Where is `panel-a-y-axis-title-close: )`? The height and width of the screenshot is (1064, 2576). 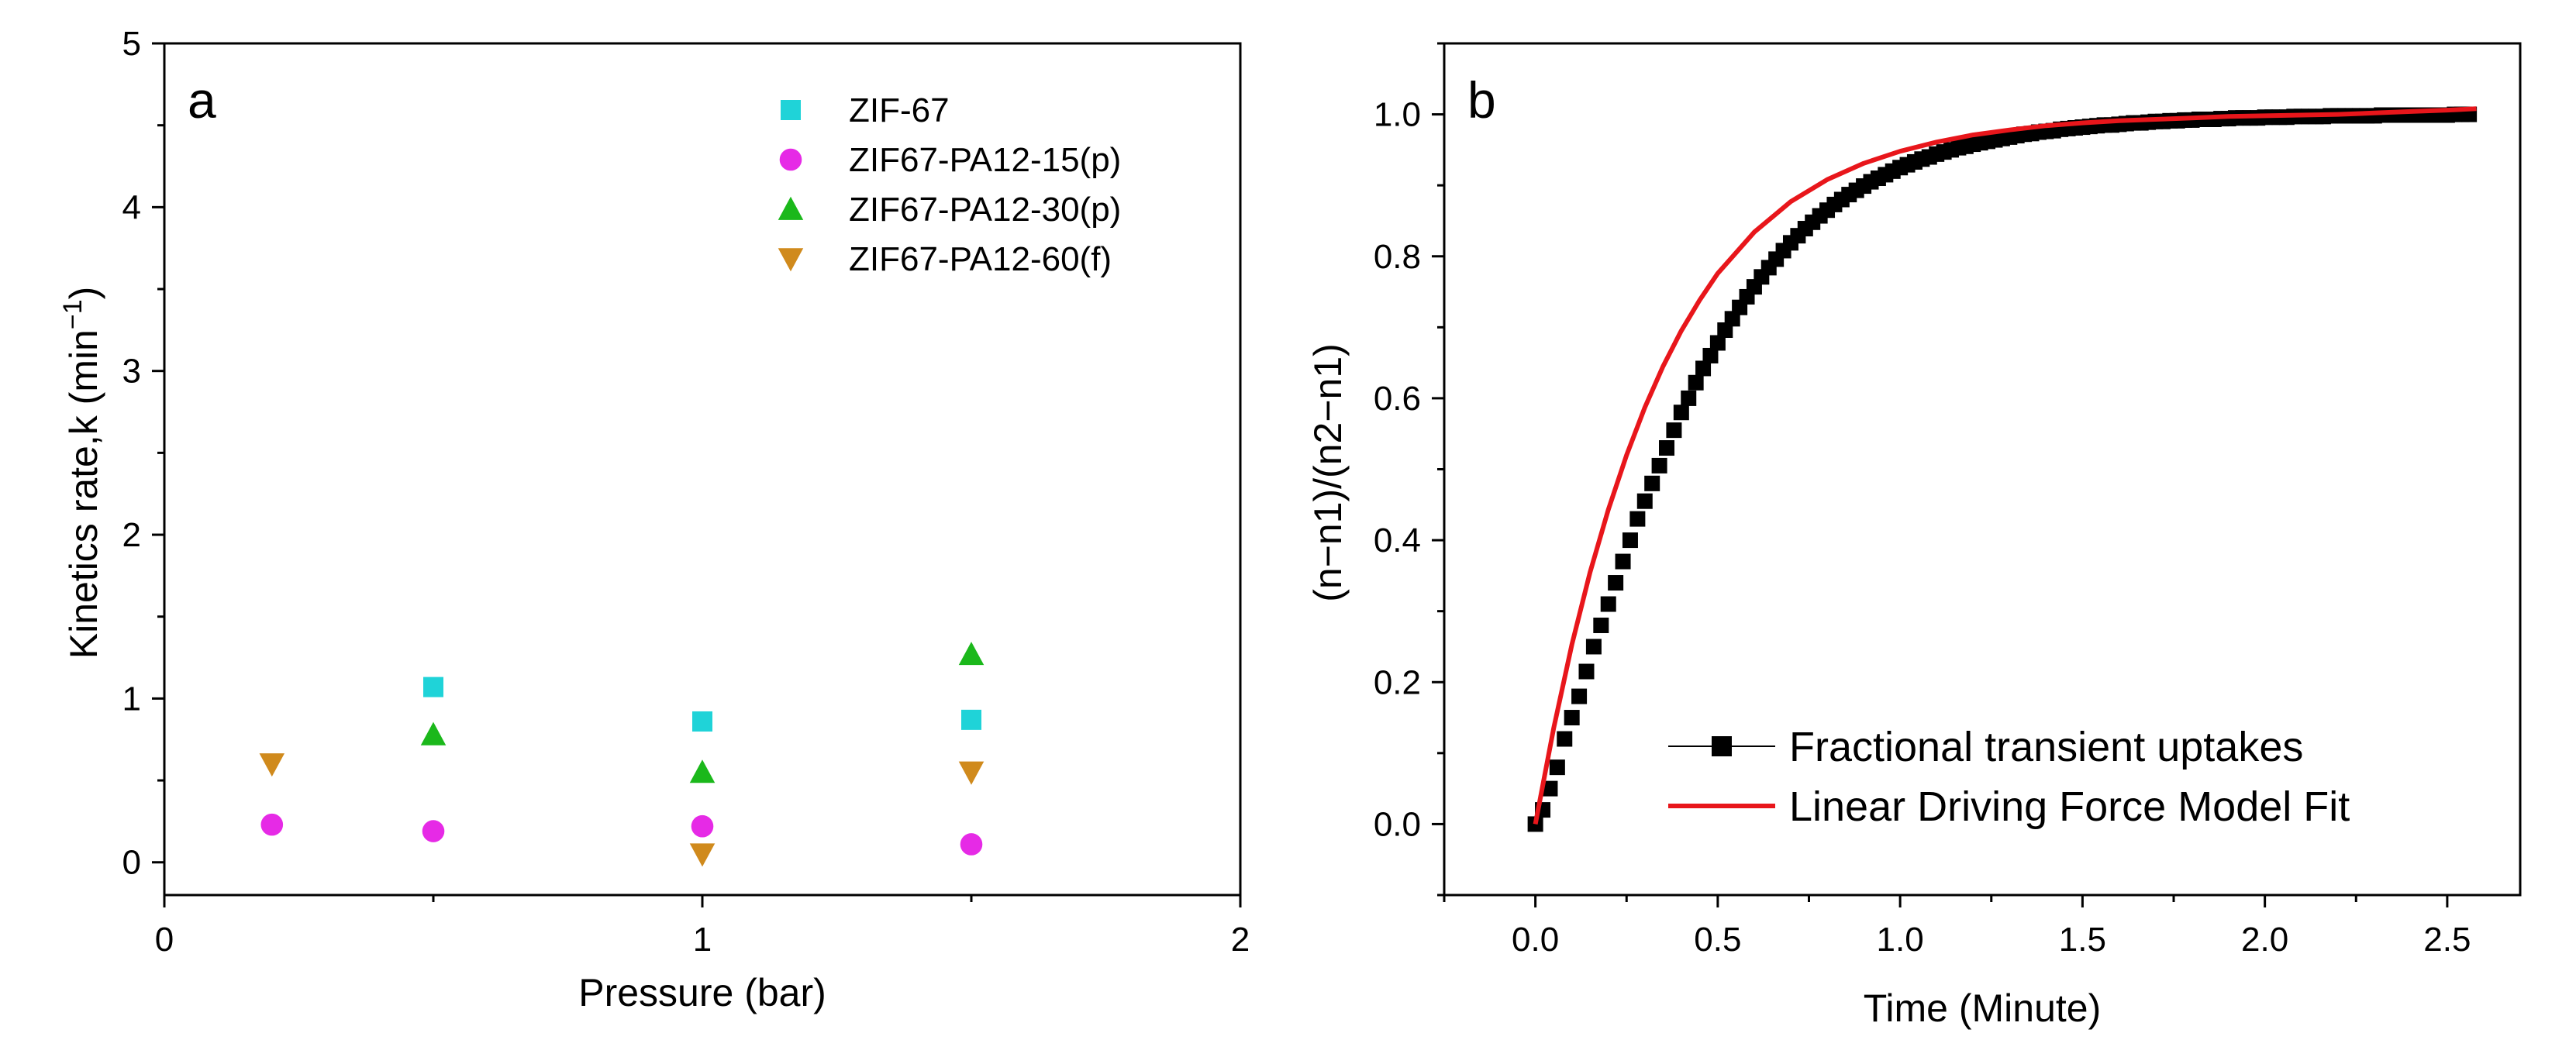
panel-a-y-axis-title-close: ) is located at coordinates (83, 294).